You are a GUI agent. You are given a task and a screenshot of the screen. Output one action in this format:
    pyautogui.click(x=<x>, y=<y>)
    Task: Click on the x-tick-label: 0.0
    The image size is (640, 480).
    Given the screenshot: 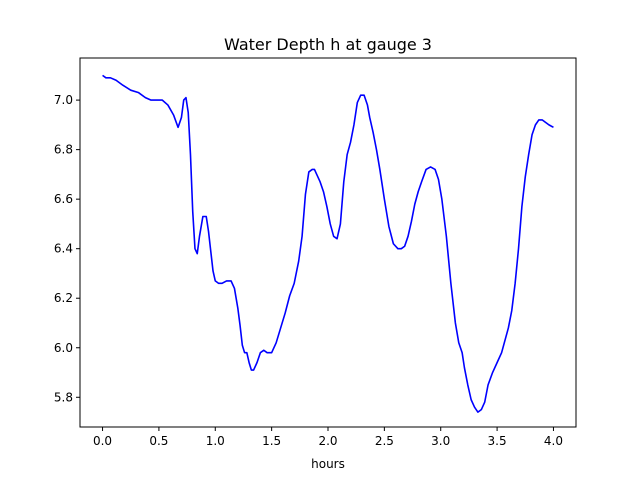 What is the action you would take?
    pyautogui.click(x=102, y=441)
    